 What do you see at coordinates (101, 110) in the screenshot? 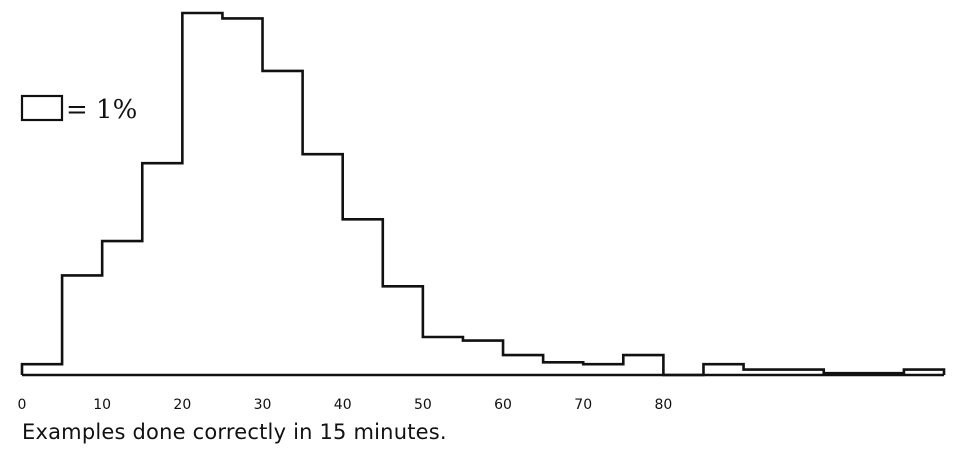
I see `legend-label: = 1%` at bounding box center [101, 110].